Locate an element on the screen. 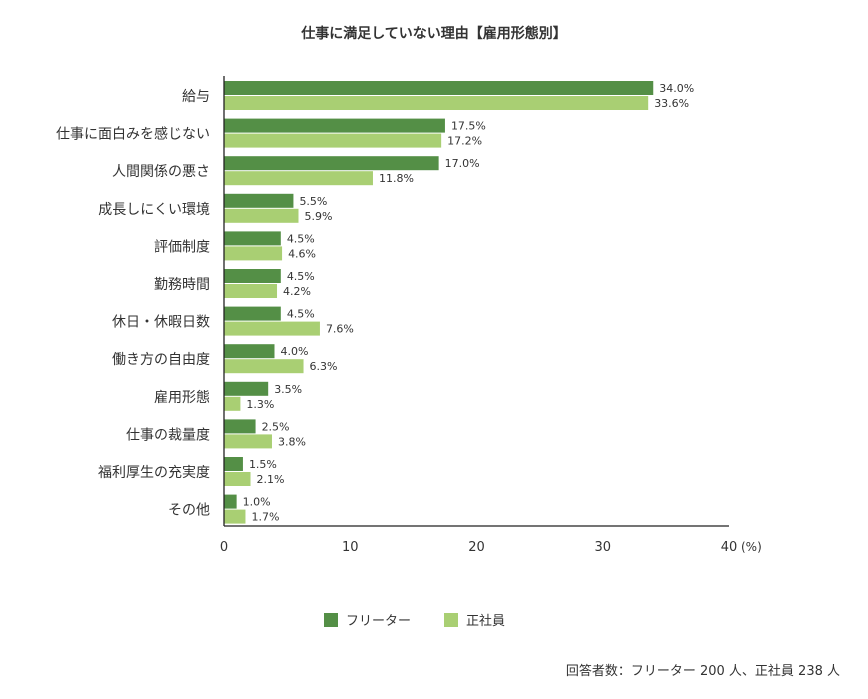 The image size is (868, 699). data-label: 33.6% is located at coordinates (671, 103).